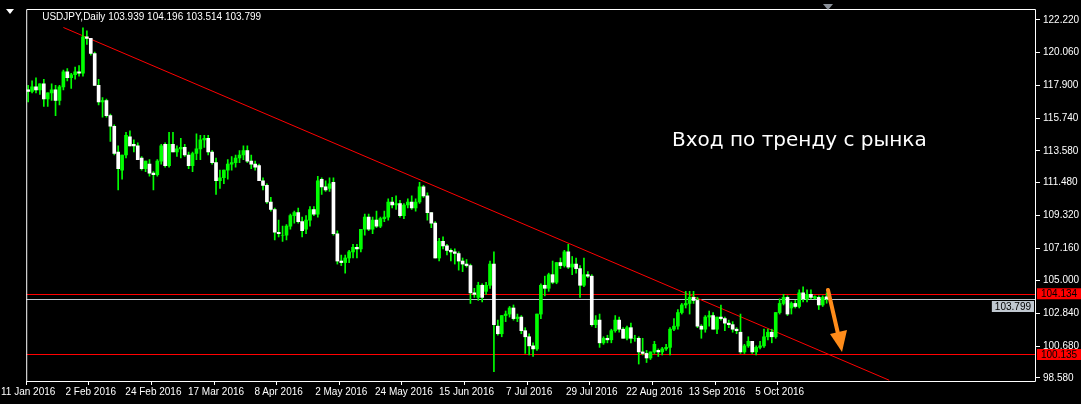 The width and height of the screenshot is (1081, 404). What do you see at coordinates (279, 391) in the screenshot?
I see `x-tick-label: 8 Apr 2016` at bounding box center [279, 391].